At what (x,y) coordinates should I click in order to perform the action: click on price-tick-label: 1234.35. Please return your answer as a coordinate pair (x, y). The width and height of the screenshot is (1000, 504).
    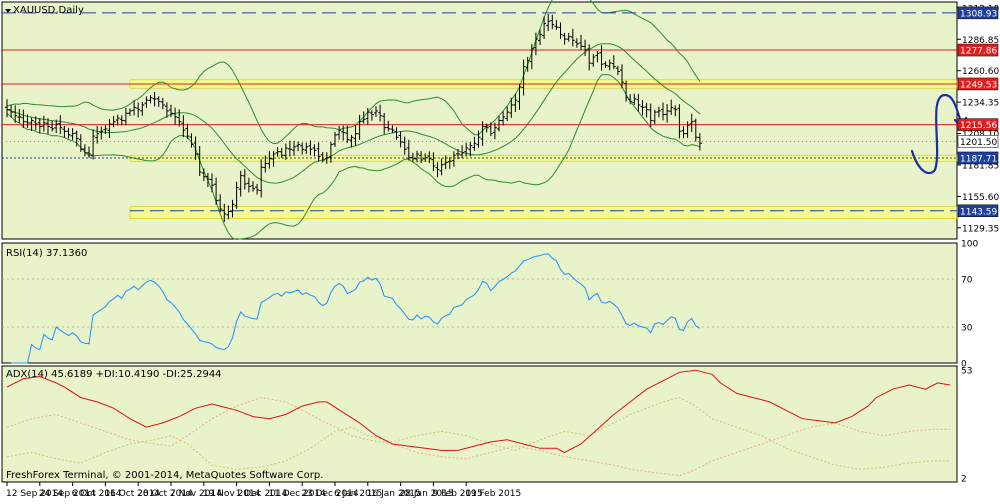
    Looking at the image, I should click on (980, 104).